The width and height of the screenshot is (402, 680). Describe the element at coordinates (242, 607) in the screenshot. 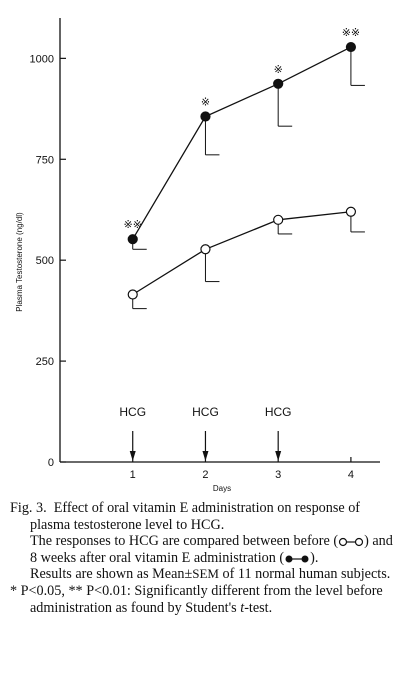

I see `t-italic: t` at that location.